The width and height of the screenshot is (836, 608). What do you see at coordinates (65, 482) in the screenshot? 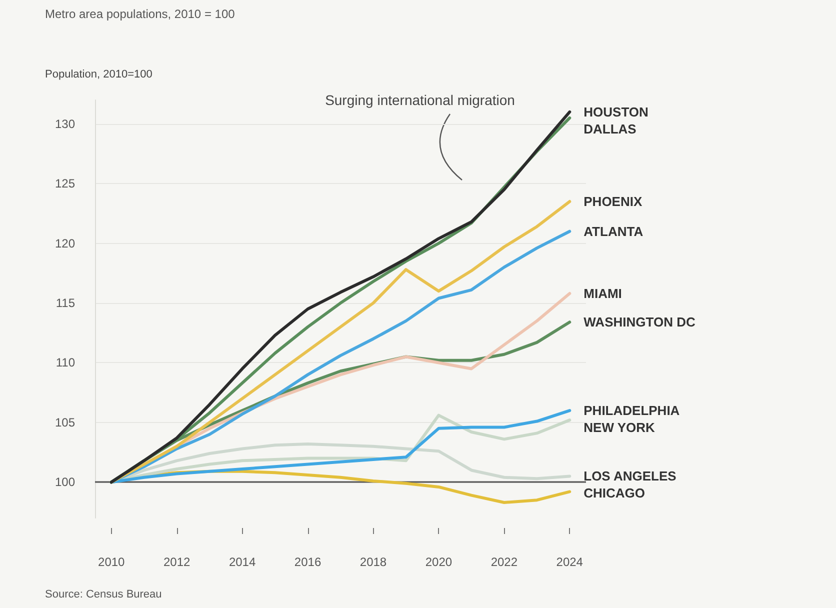
I see `y-tick-label: 100` at bounding box center [65, 482].